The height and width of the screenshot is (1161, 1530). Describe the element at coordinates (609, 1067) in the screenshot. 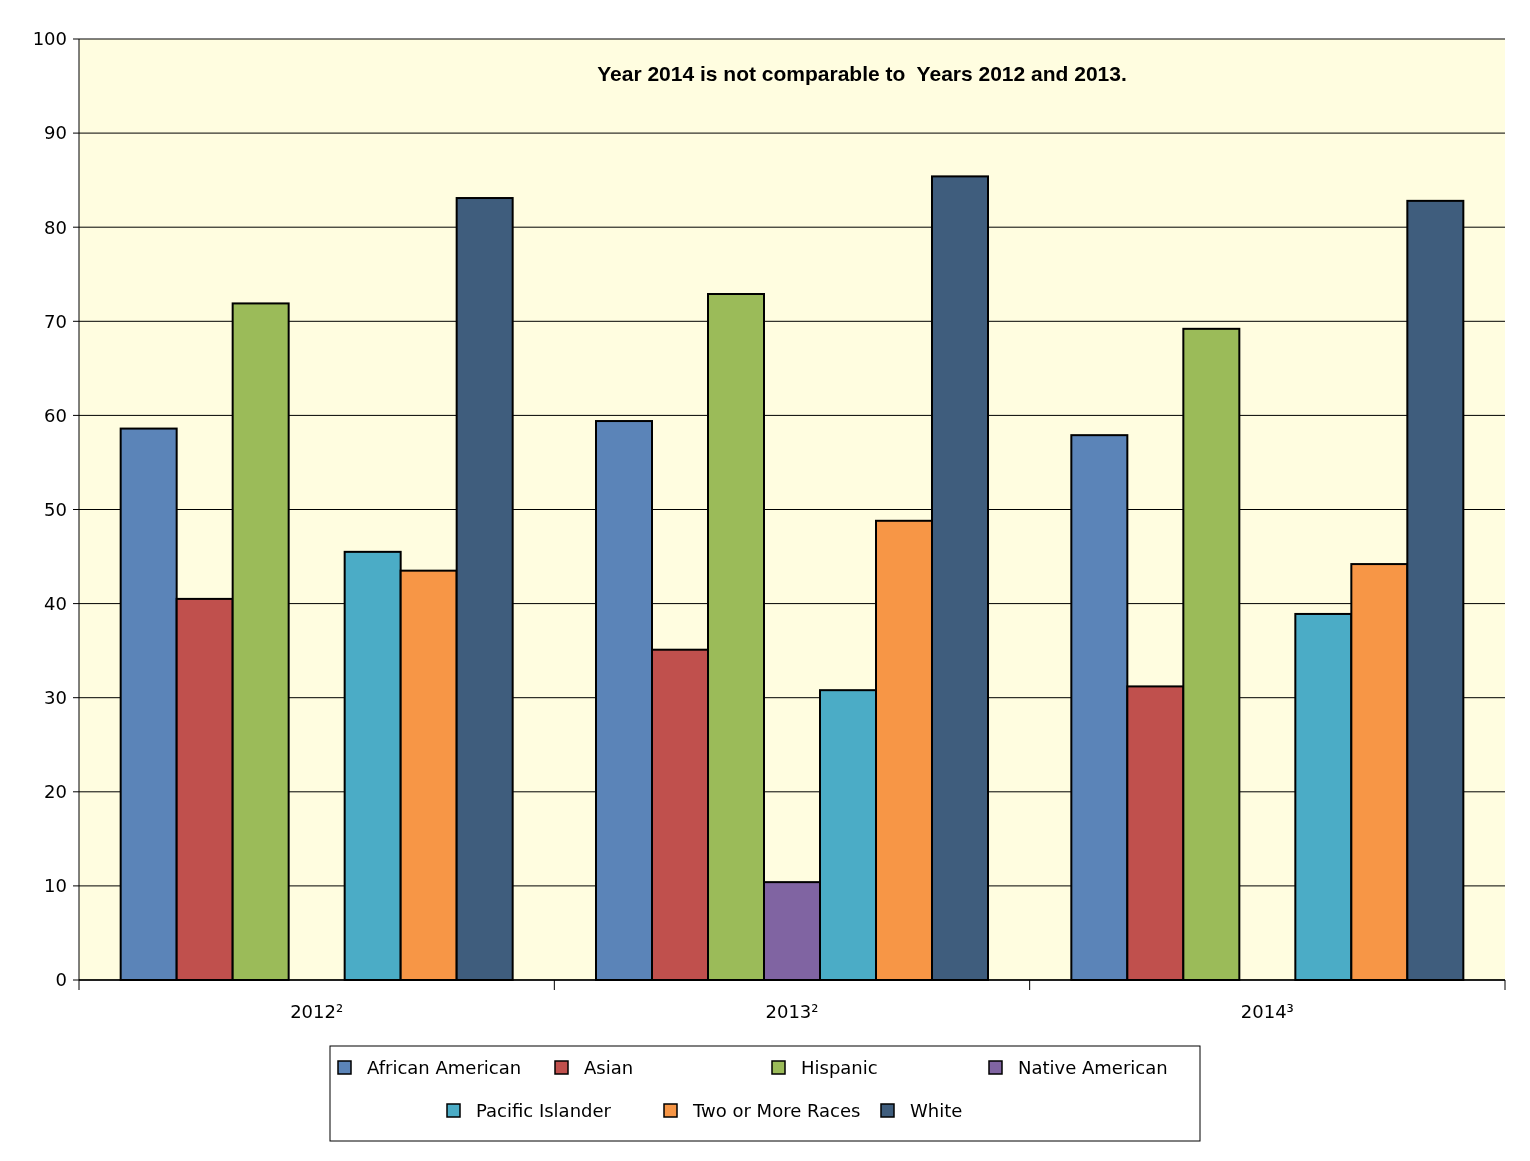

I see `legend-label: Asian` at that location.